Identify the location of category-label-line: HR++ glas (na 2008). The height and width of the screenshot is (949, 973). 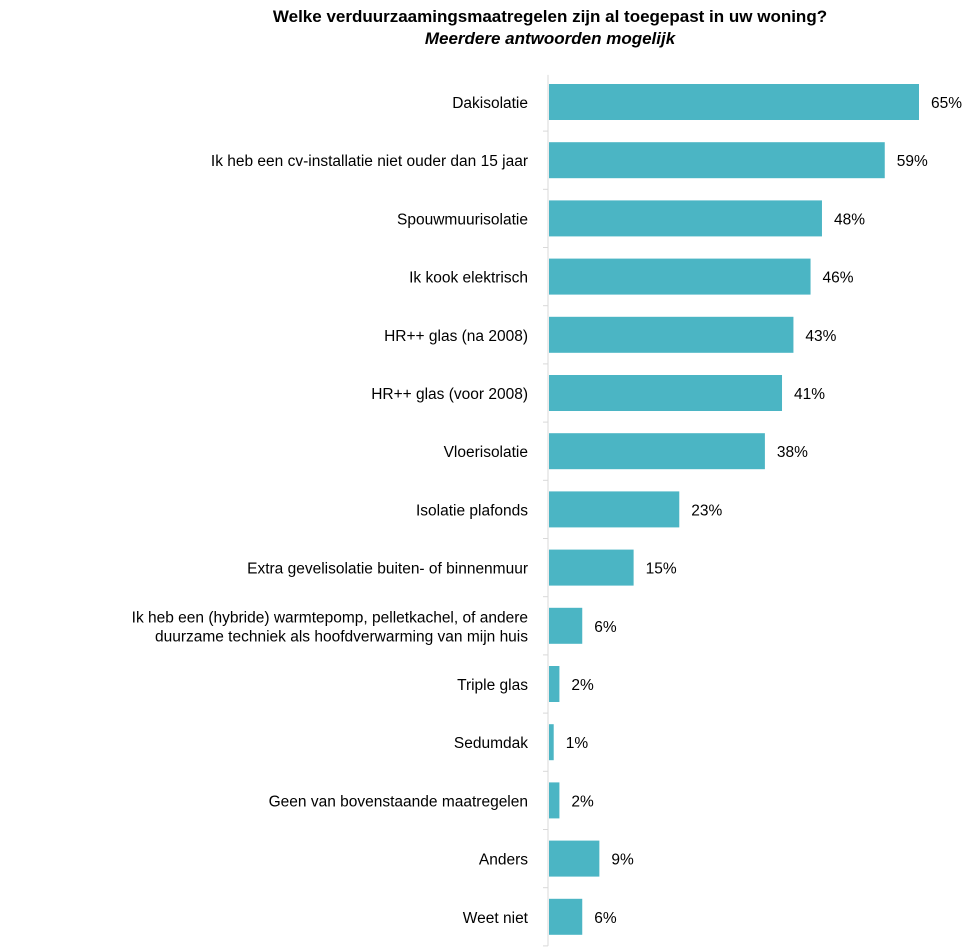
(456, 336).